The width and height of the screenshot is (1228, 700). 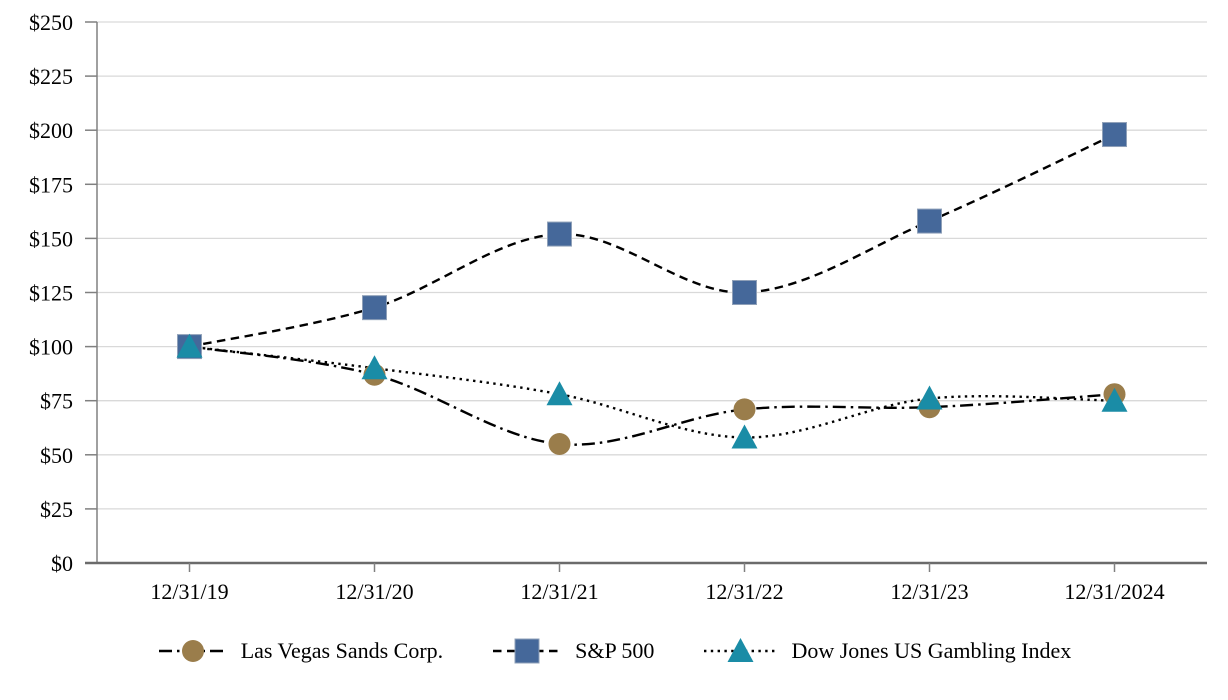 What do you see at coordinates (931, 650) in the screenshot?
I see `legend-label-dow-jones-gambling: Dow Jones US Gambling Index` at bounding box center [931, 650].